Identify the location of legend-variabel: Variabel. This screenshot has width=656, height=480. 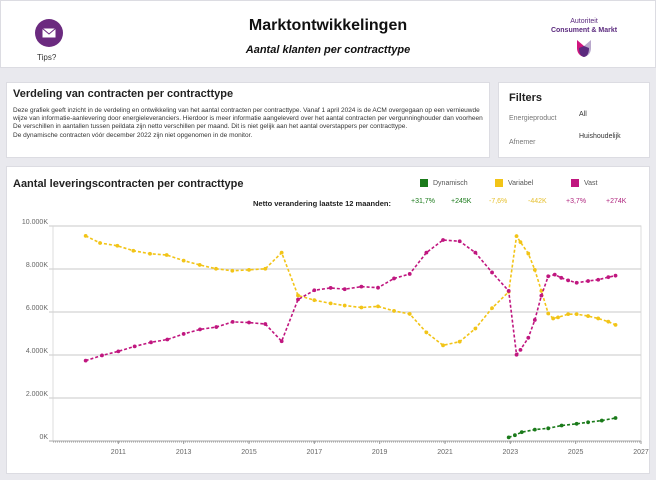
(514, 183).